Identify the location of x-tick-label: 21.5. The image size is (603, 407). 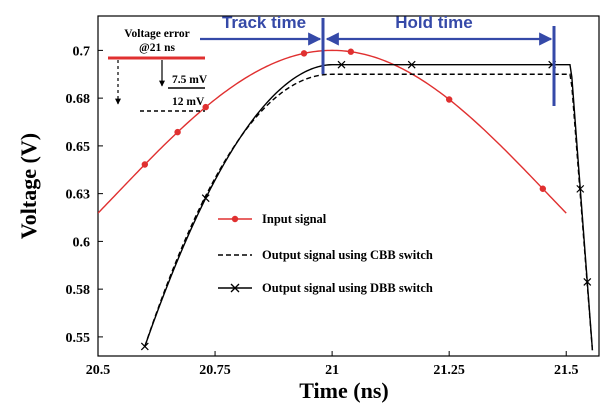
(566, 370).